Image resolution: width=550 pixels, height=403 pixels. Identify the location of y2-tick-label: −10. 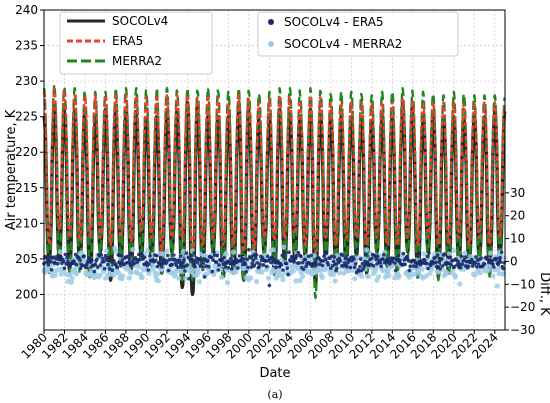
(522, 284).